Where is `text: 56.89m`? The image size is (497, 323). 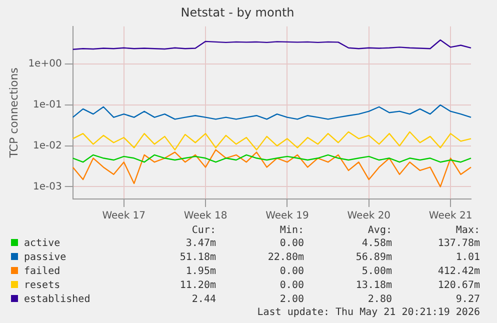 text: 56.89m is located at coordinates (373, 258).